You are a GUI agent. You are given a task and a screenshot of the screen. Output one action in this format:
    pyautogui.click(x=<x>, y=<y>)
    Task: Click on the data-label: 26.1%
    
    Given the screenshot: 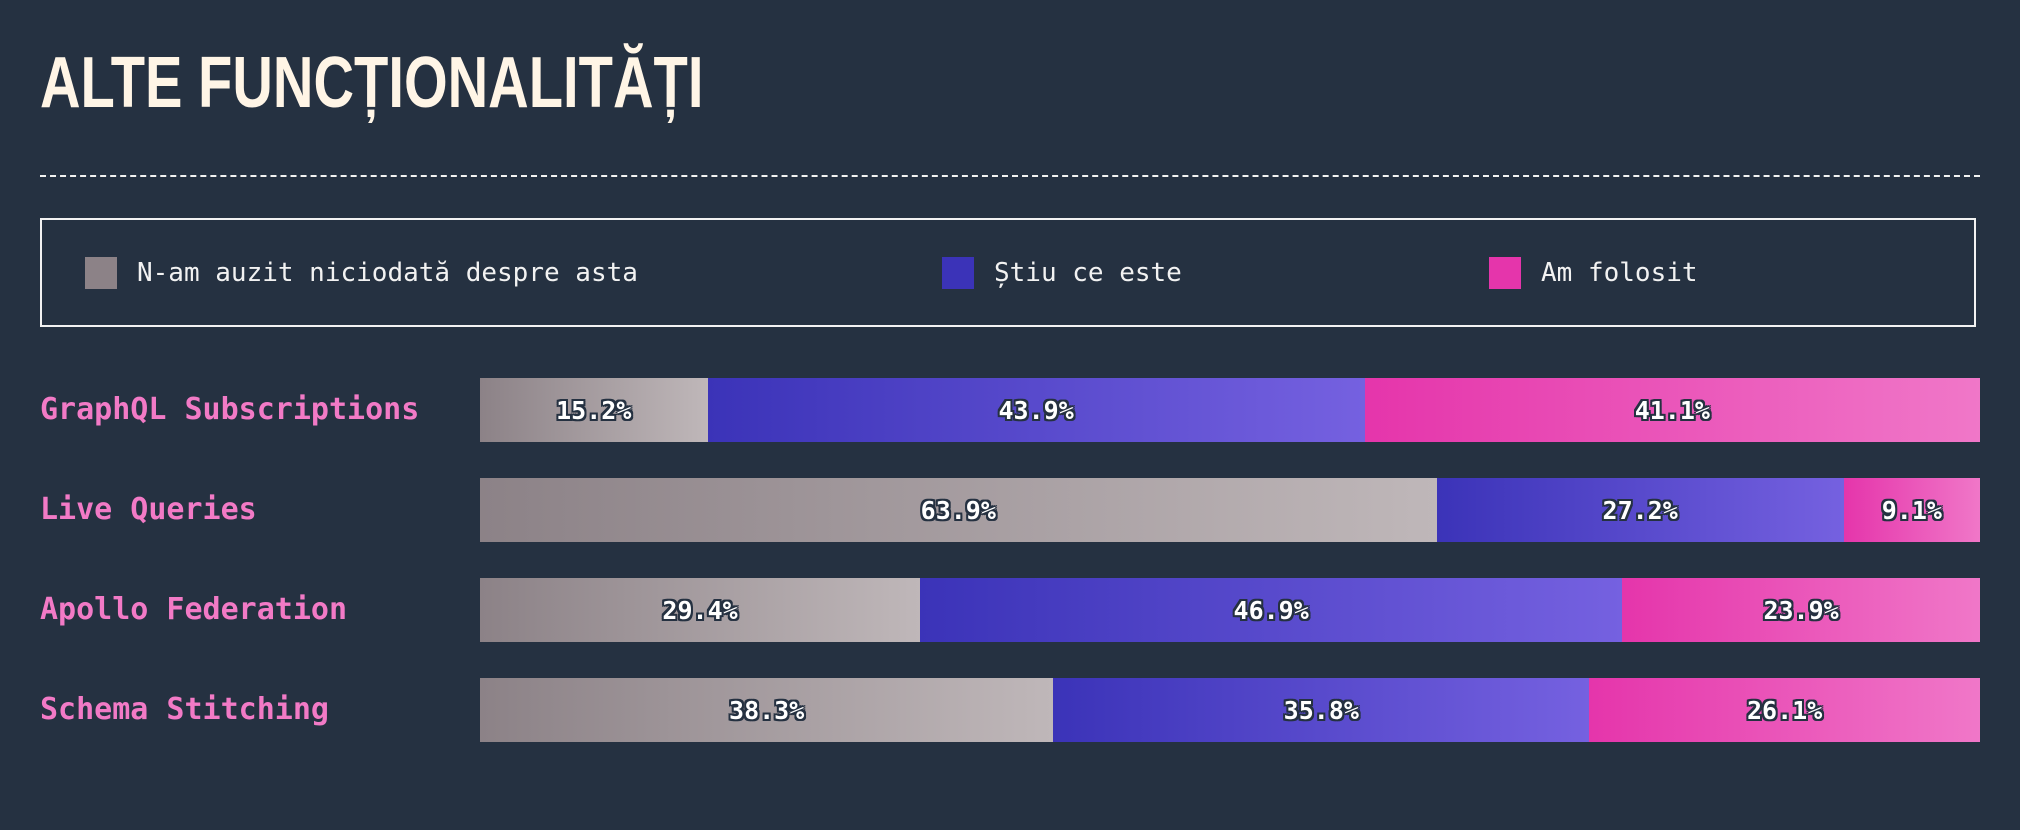 What is the action you would take?
    pyautogui.click(x=1784, y=710)
    